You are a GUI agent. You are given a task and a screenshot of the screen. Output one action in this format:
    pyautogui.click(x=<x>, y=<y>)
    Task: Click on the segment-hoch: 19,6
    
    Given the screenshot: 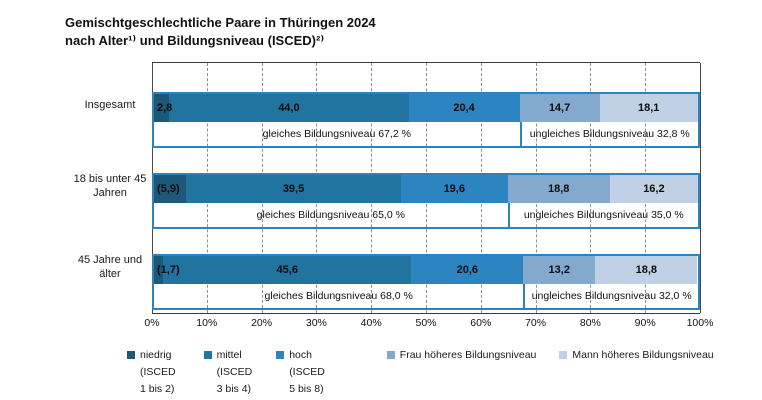 What is the action you would take?
    pyautogui.click(x=454, y=189)
    